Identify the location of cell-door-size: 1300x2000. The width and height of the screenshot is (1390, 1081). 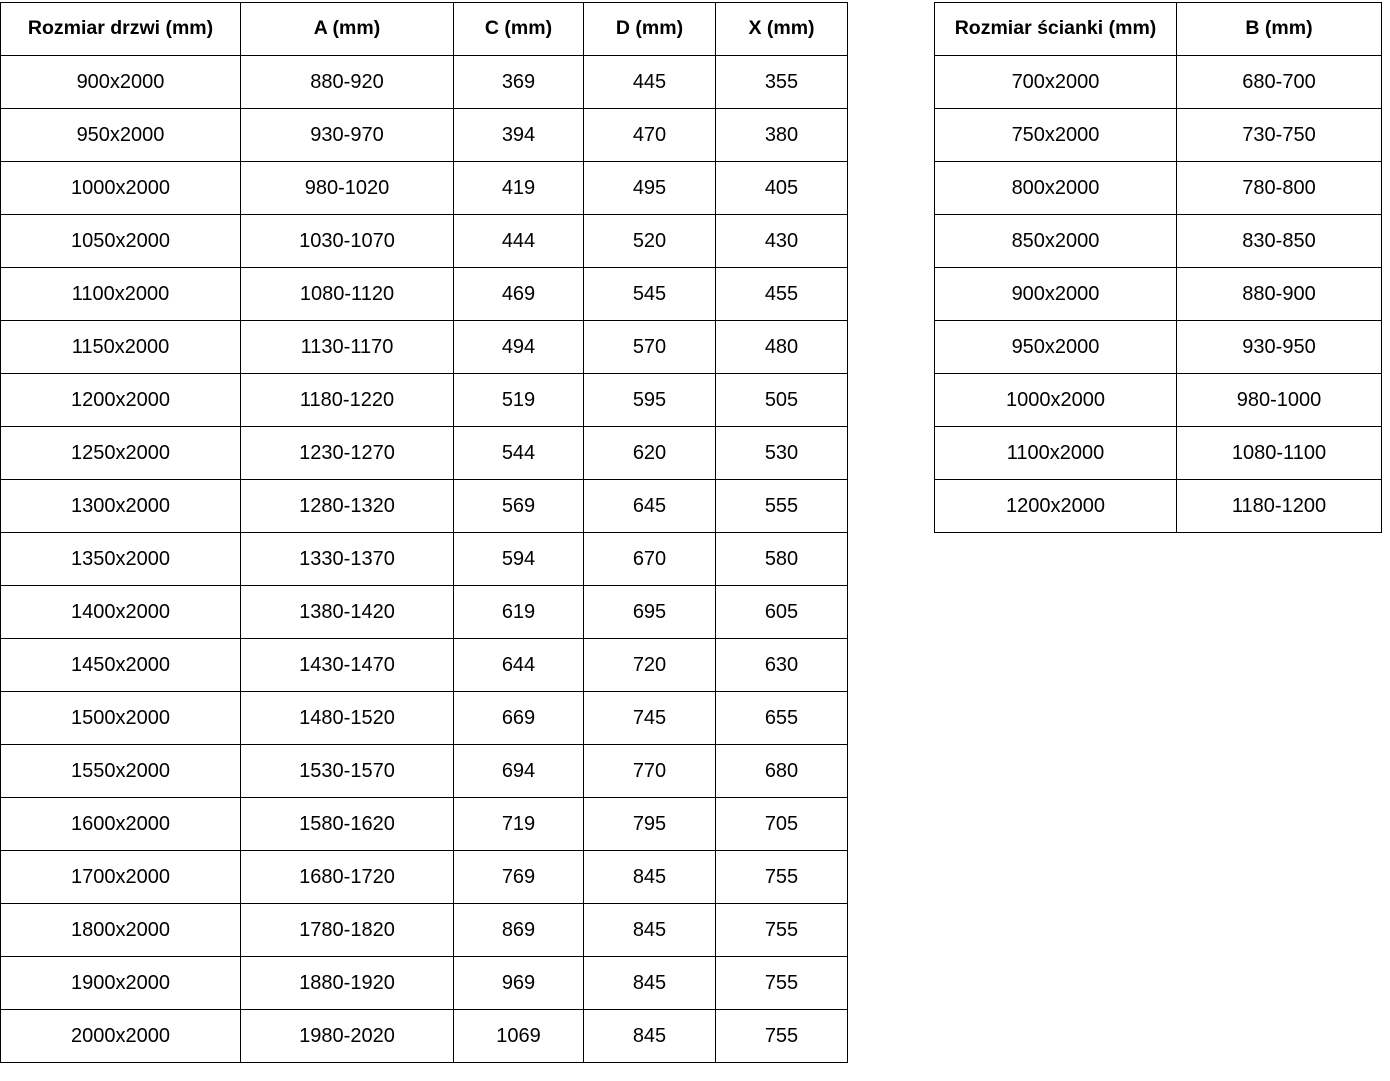
(120, 506).